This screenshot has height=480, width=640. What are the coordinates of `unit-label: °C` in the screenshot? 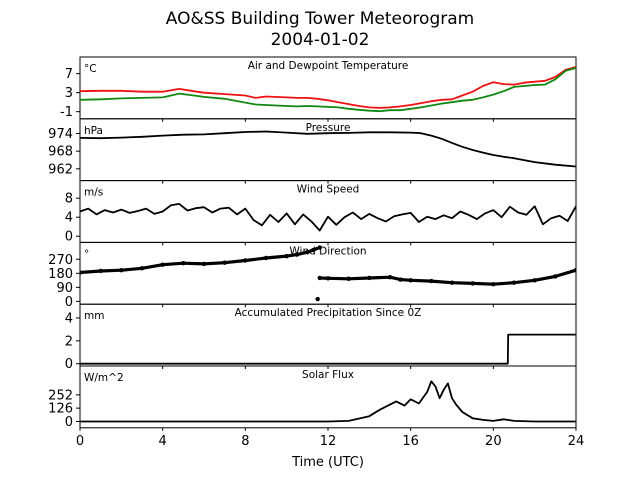 It's located at (90, 69).